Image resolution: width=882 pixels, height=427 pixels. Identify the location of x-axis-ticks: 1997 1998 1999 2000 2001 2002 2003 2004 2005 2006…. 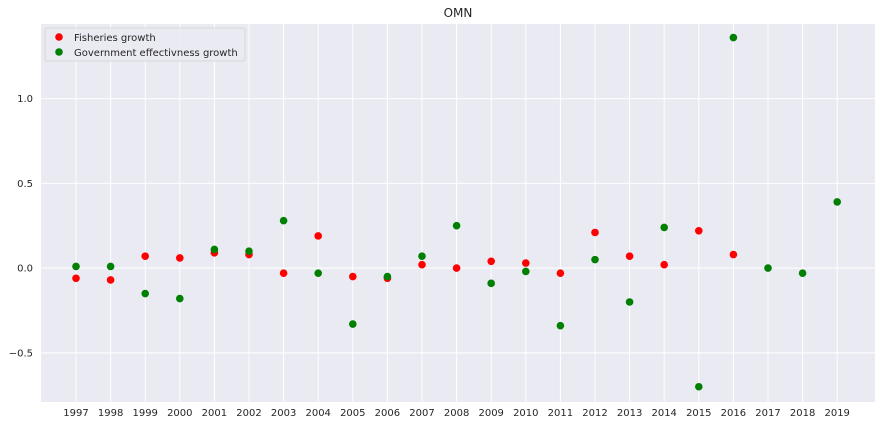
(456, 413).